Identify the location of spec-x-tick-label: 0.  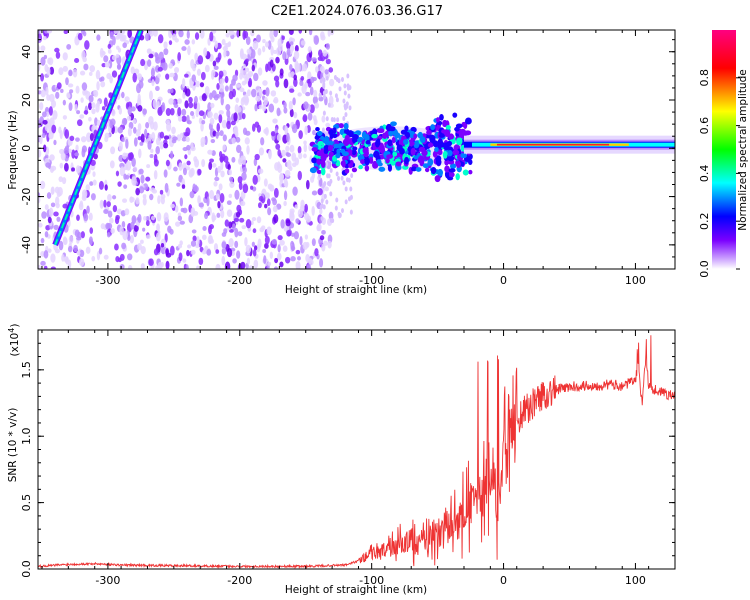
(503, 280).